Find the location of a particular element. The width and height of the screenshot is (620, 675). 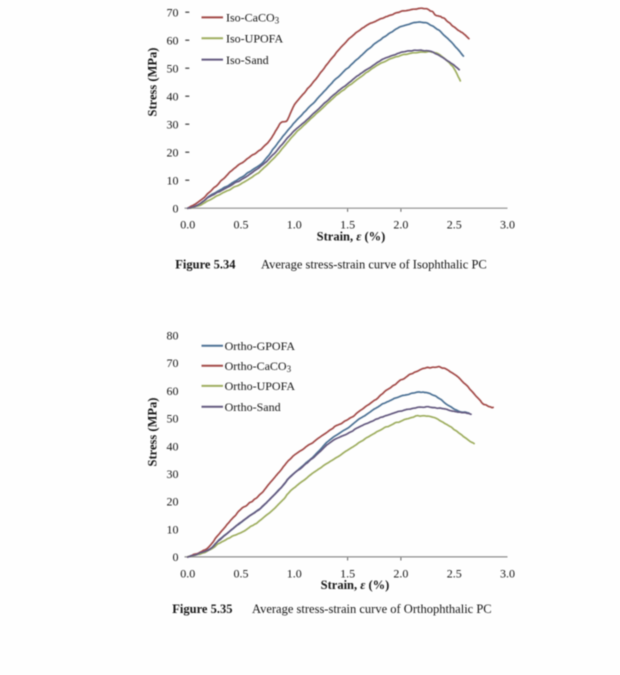

svg-text: Ortho-Sand is located at coordinates (253, 407).